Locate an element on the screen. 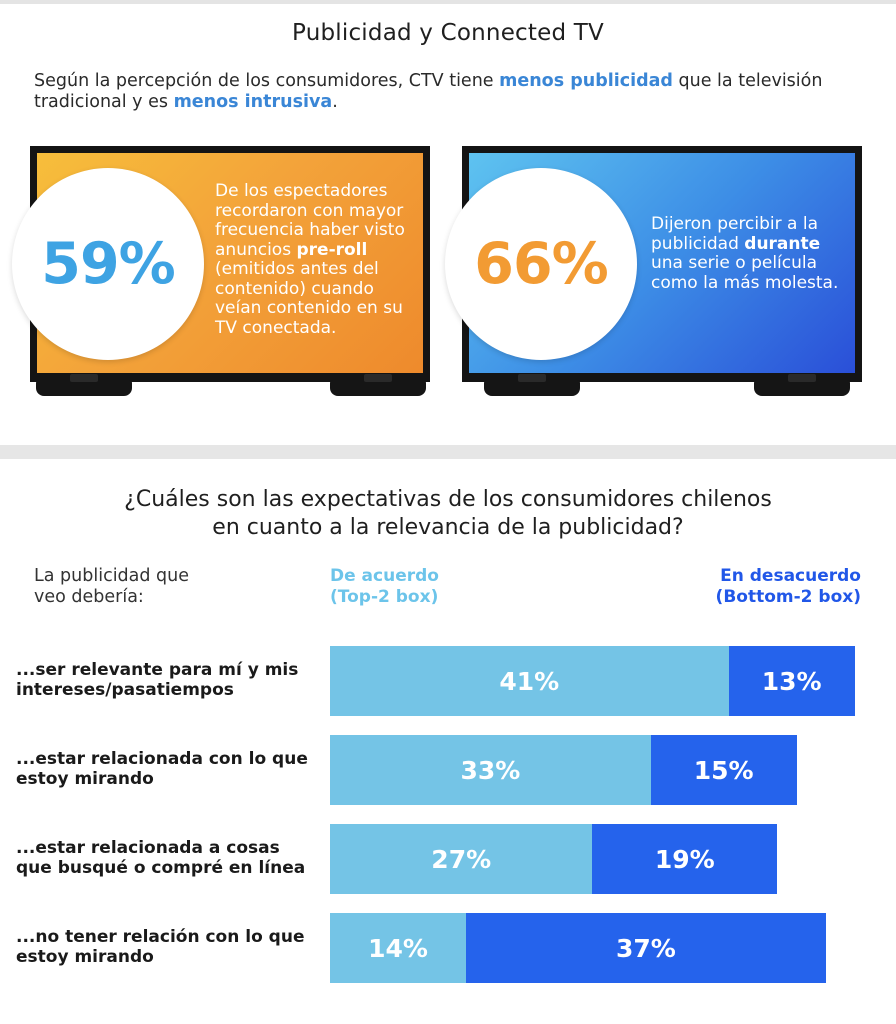  bar-value-label: 19% is located at coordinates (684, 859).